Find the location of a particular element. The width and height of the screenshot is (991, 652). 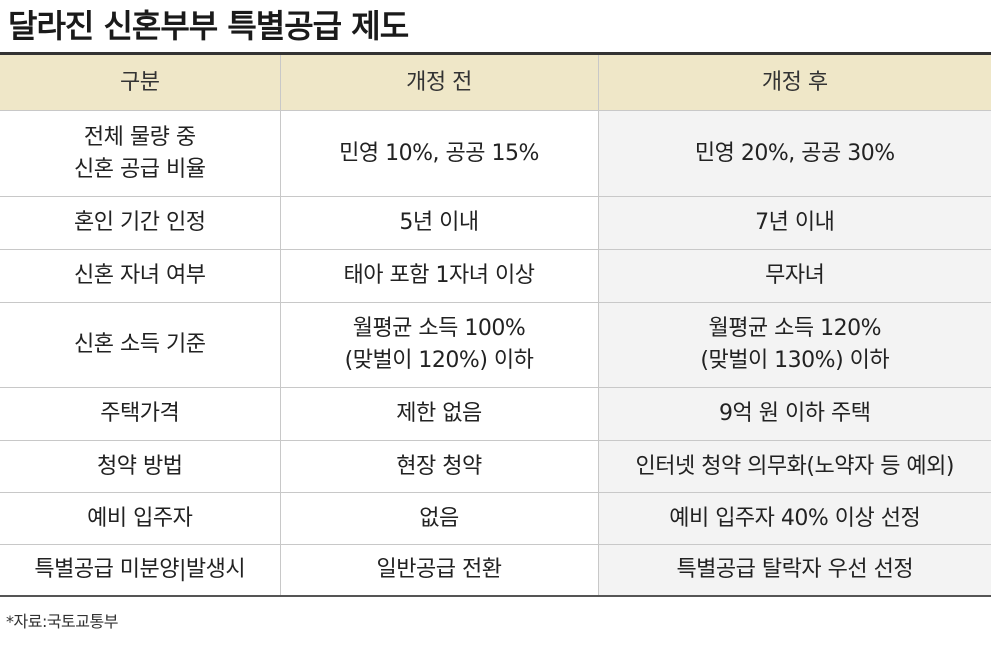

row-category: 주택가격 is located at coordinates (140, 414).